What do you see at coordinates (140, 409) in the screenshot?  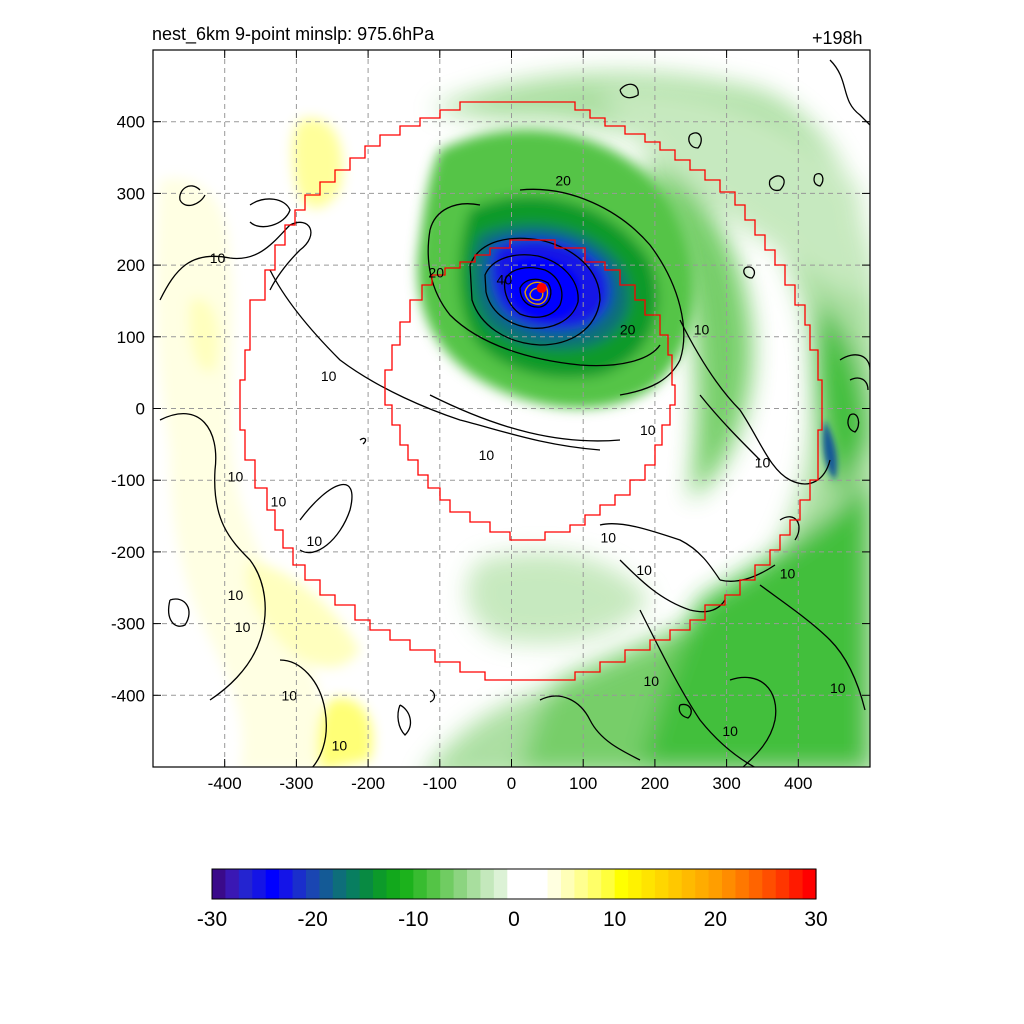 I see `y-tick-label: 0` at bounding box center [140, 409].